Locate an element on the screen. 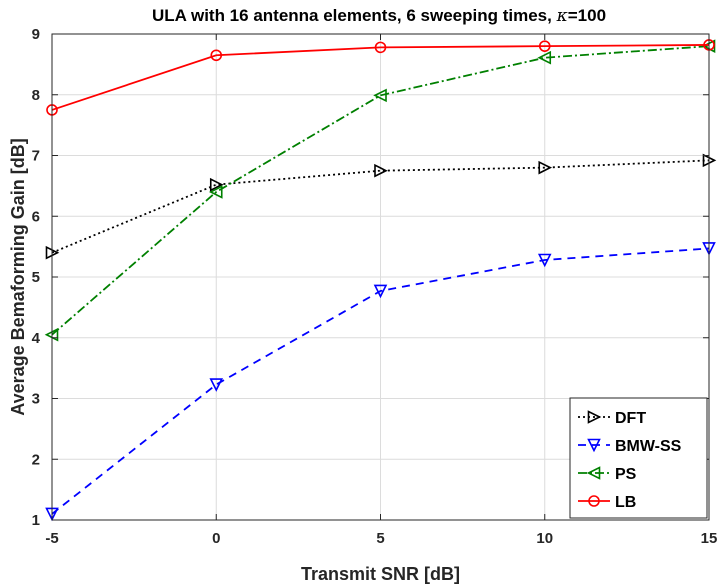 The width and height of the screenshot is (726, 587). legend-marker-ps is located at coordinates (593, 473).